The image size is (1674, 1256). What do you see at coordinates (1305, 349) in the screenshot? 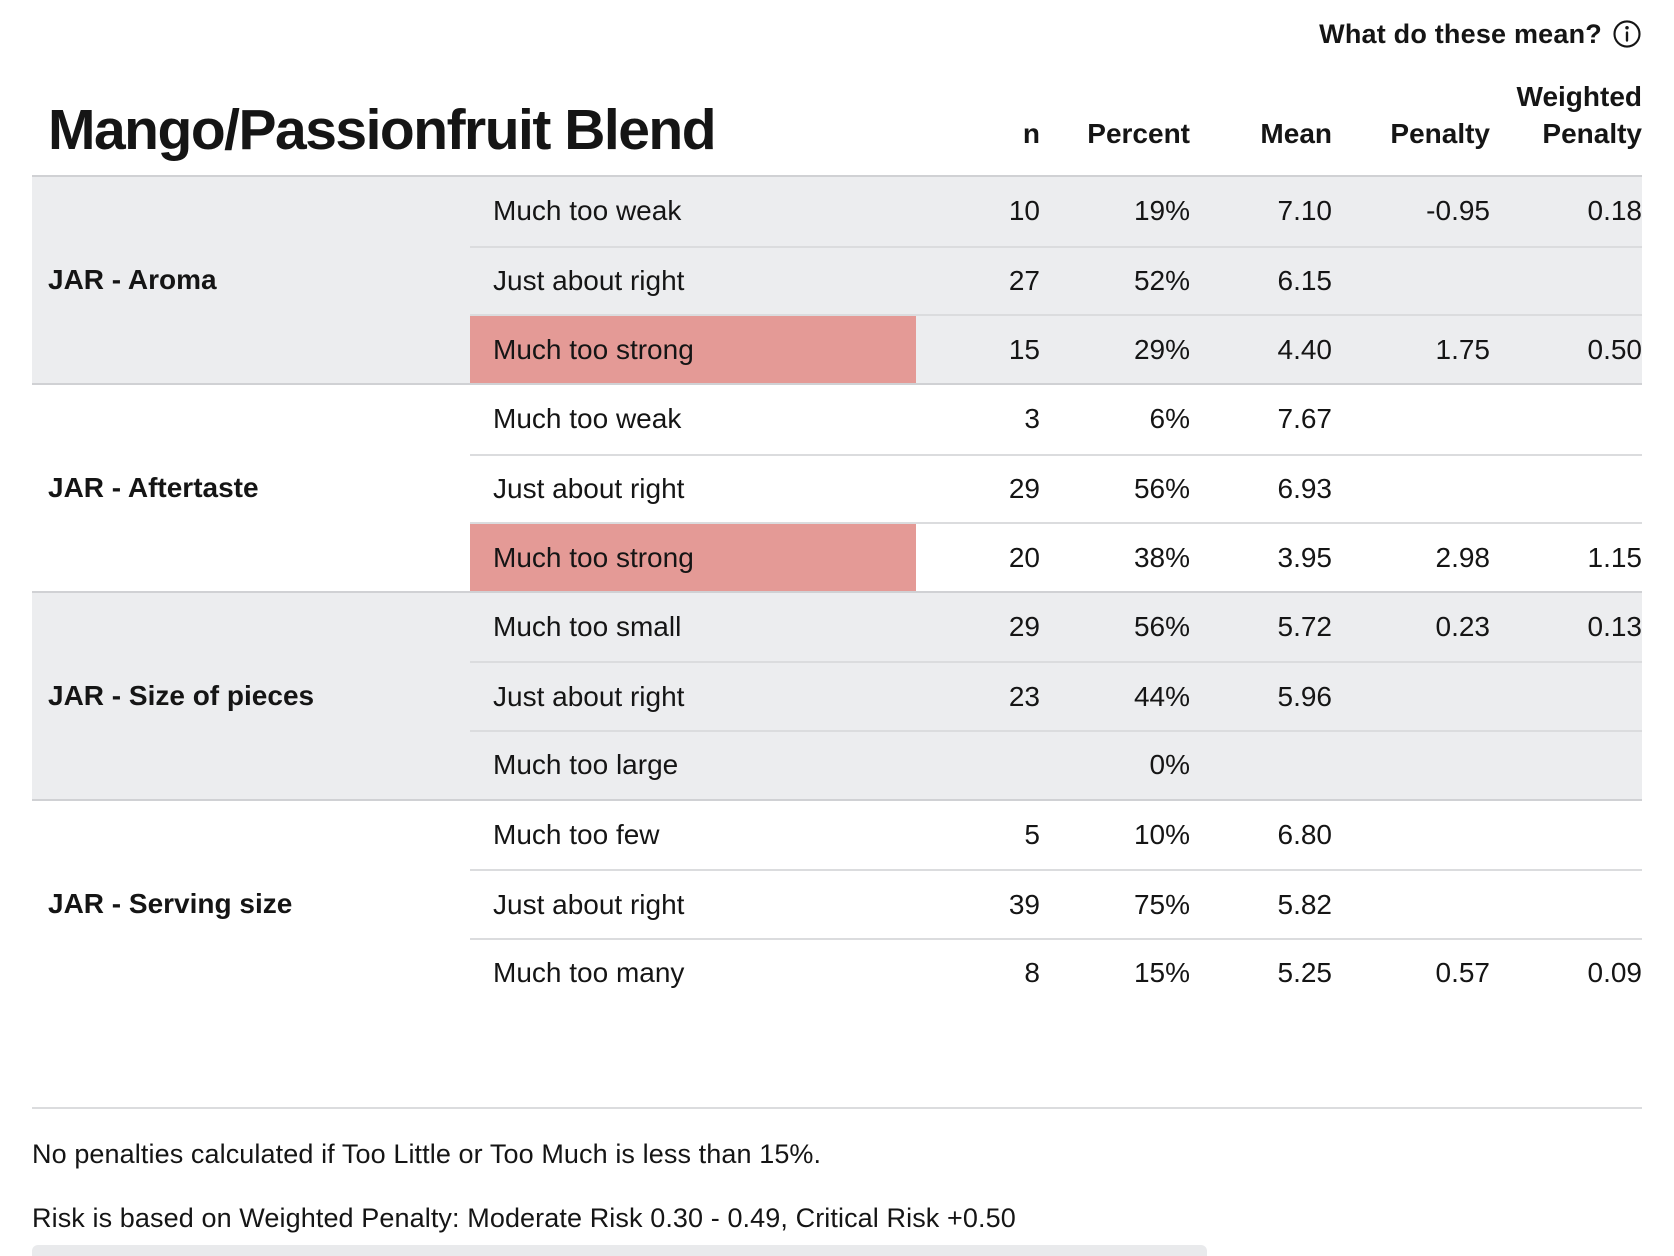
I see `value-cell-mean: 4.40` at bounding box center [1305, 349].